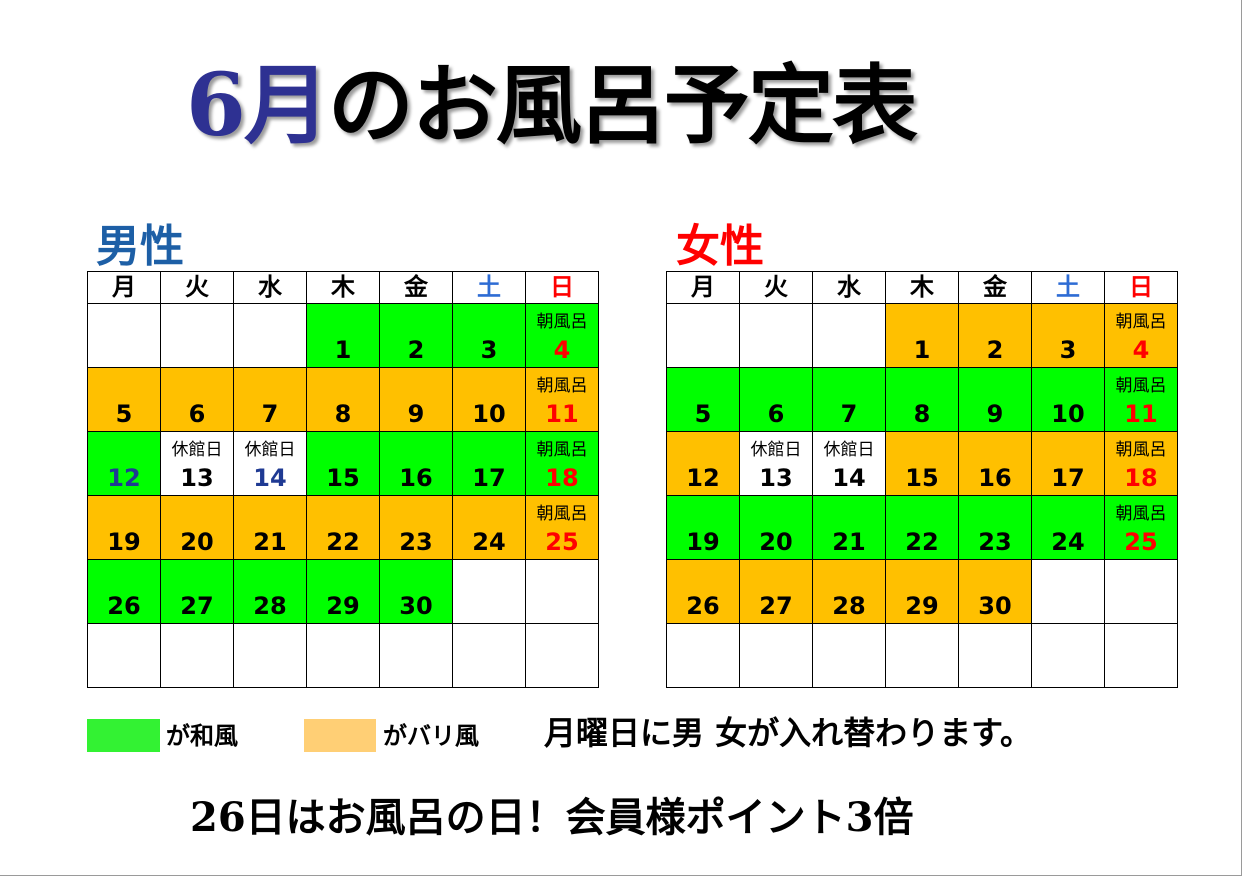 The width and height of the screenshot is (1243, 877). What do you see at coordinates (562, 414) in the screenshot?
I see `day-number: 11` at bounding box center [562, 414].